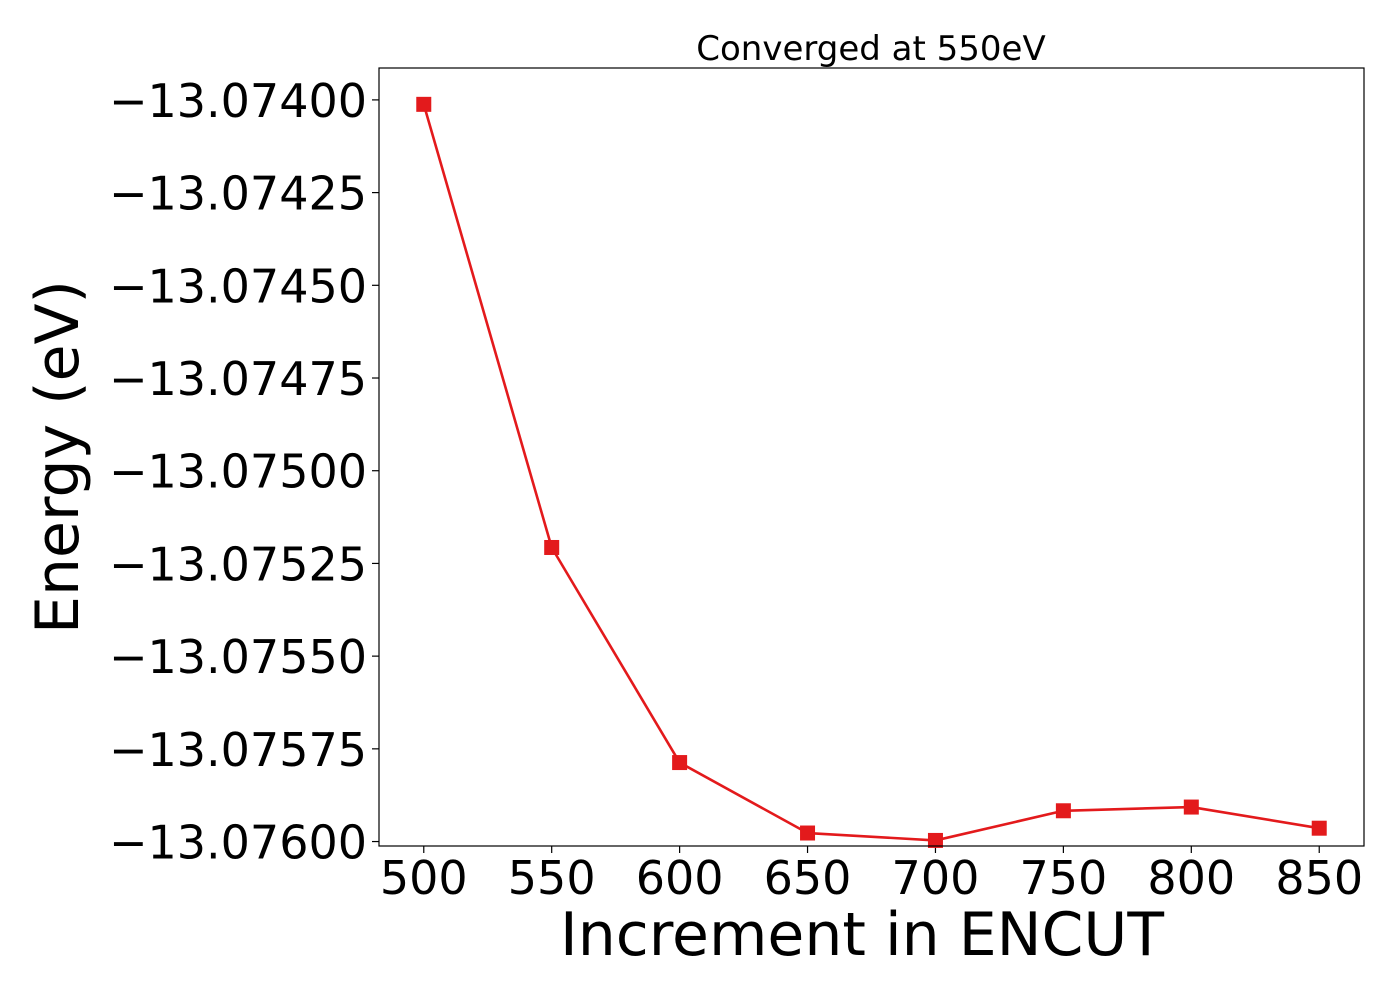 The height and width of the screenshot is (1000, 1400). I want to click on y-tick-label: −13.07600, so click(238, 843).